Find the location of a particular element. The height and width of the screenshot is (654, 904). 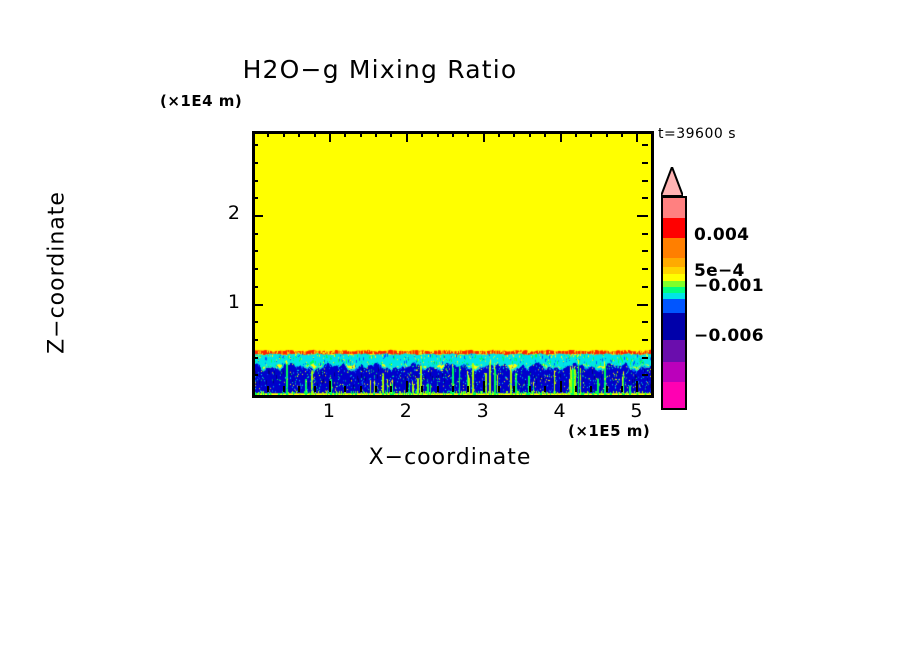

colorbar-tick-label: −0.001 is located at coordinates (729, 286).